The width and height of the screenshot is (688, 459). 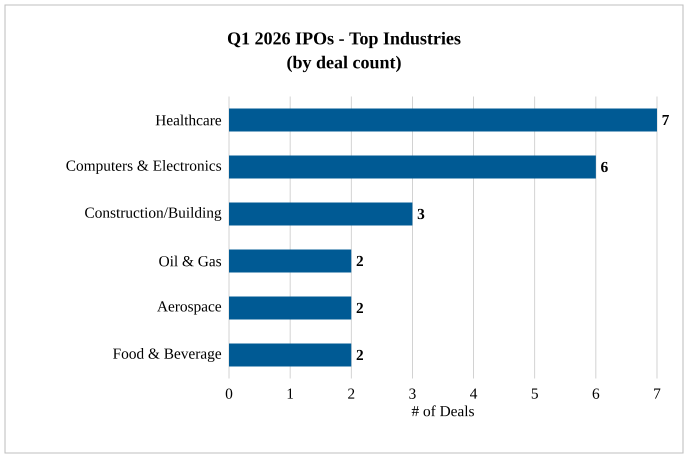 I want to click on data-label: 6, so click(x=604, y=167).